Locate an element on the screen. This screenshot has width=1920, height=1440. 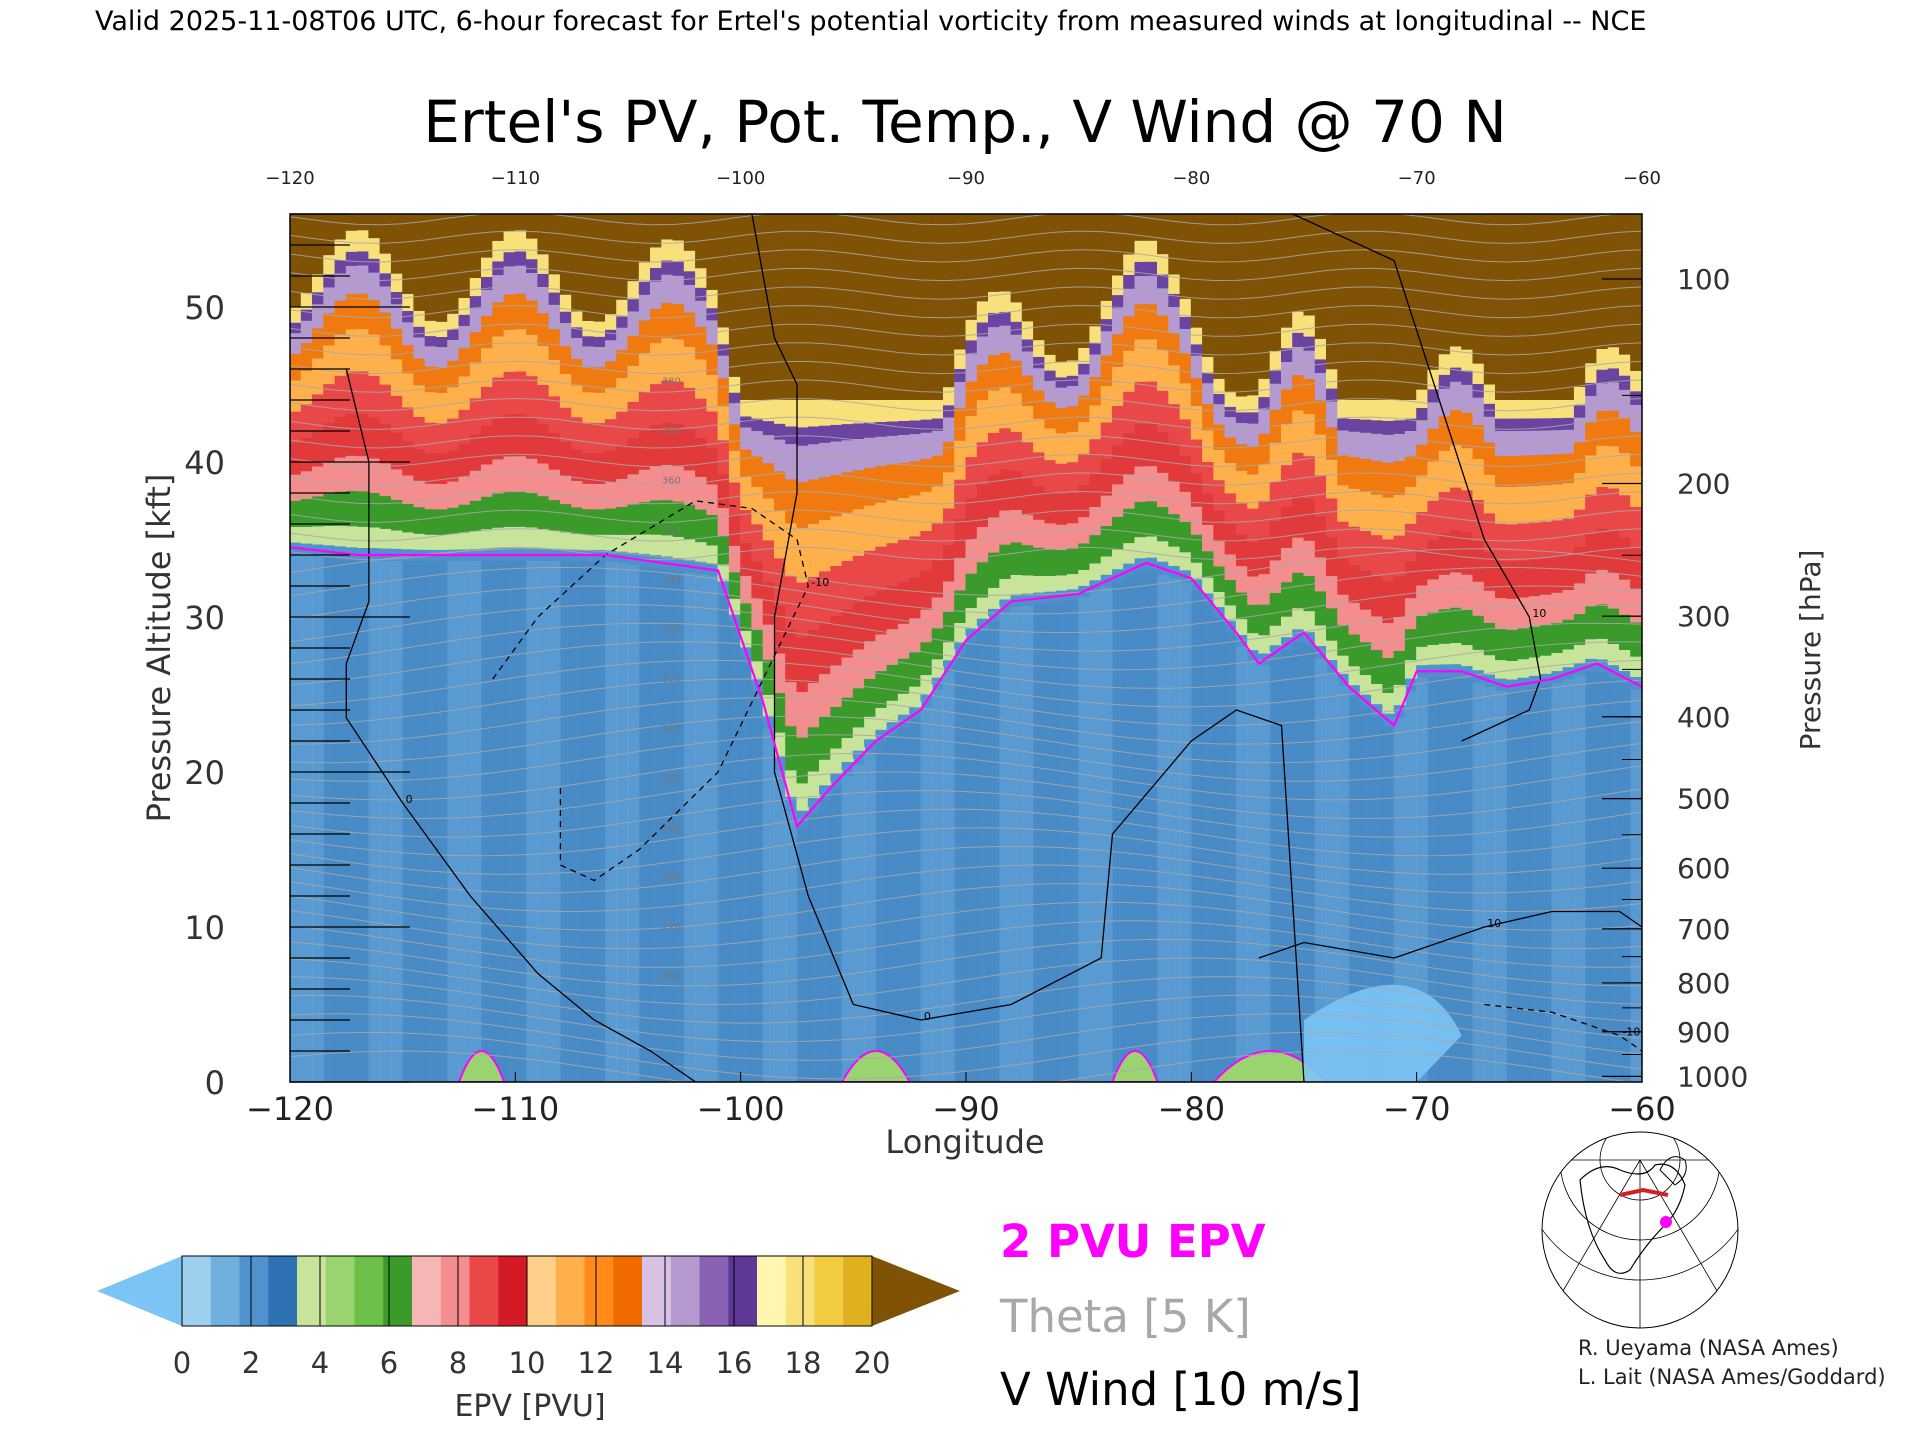
theta-label: 320 is located at coordinates (671, 679).